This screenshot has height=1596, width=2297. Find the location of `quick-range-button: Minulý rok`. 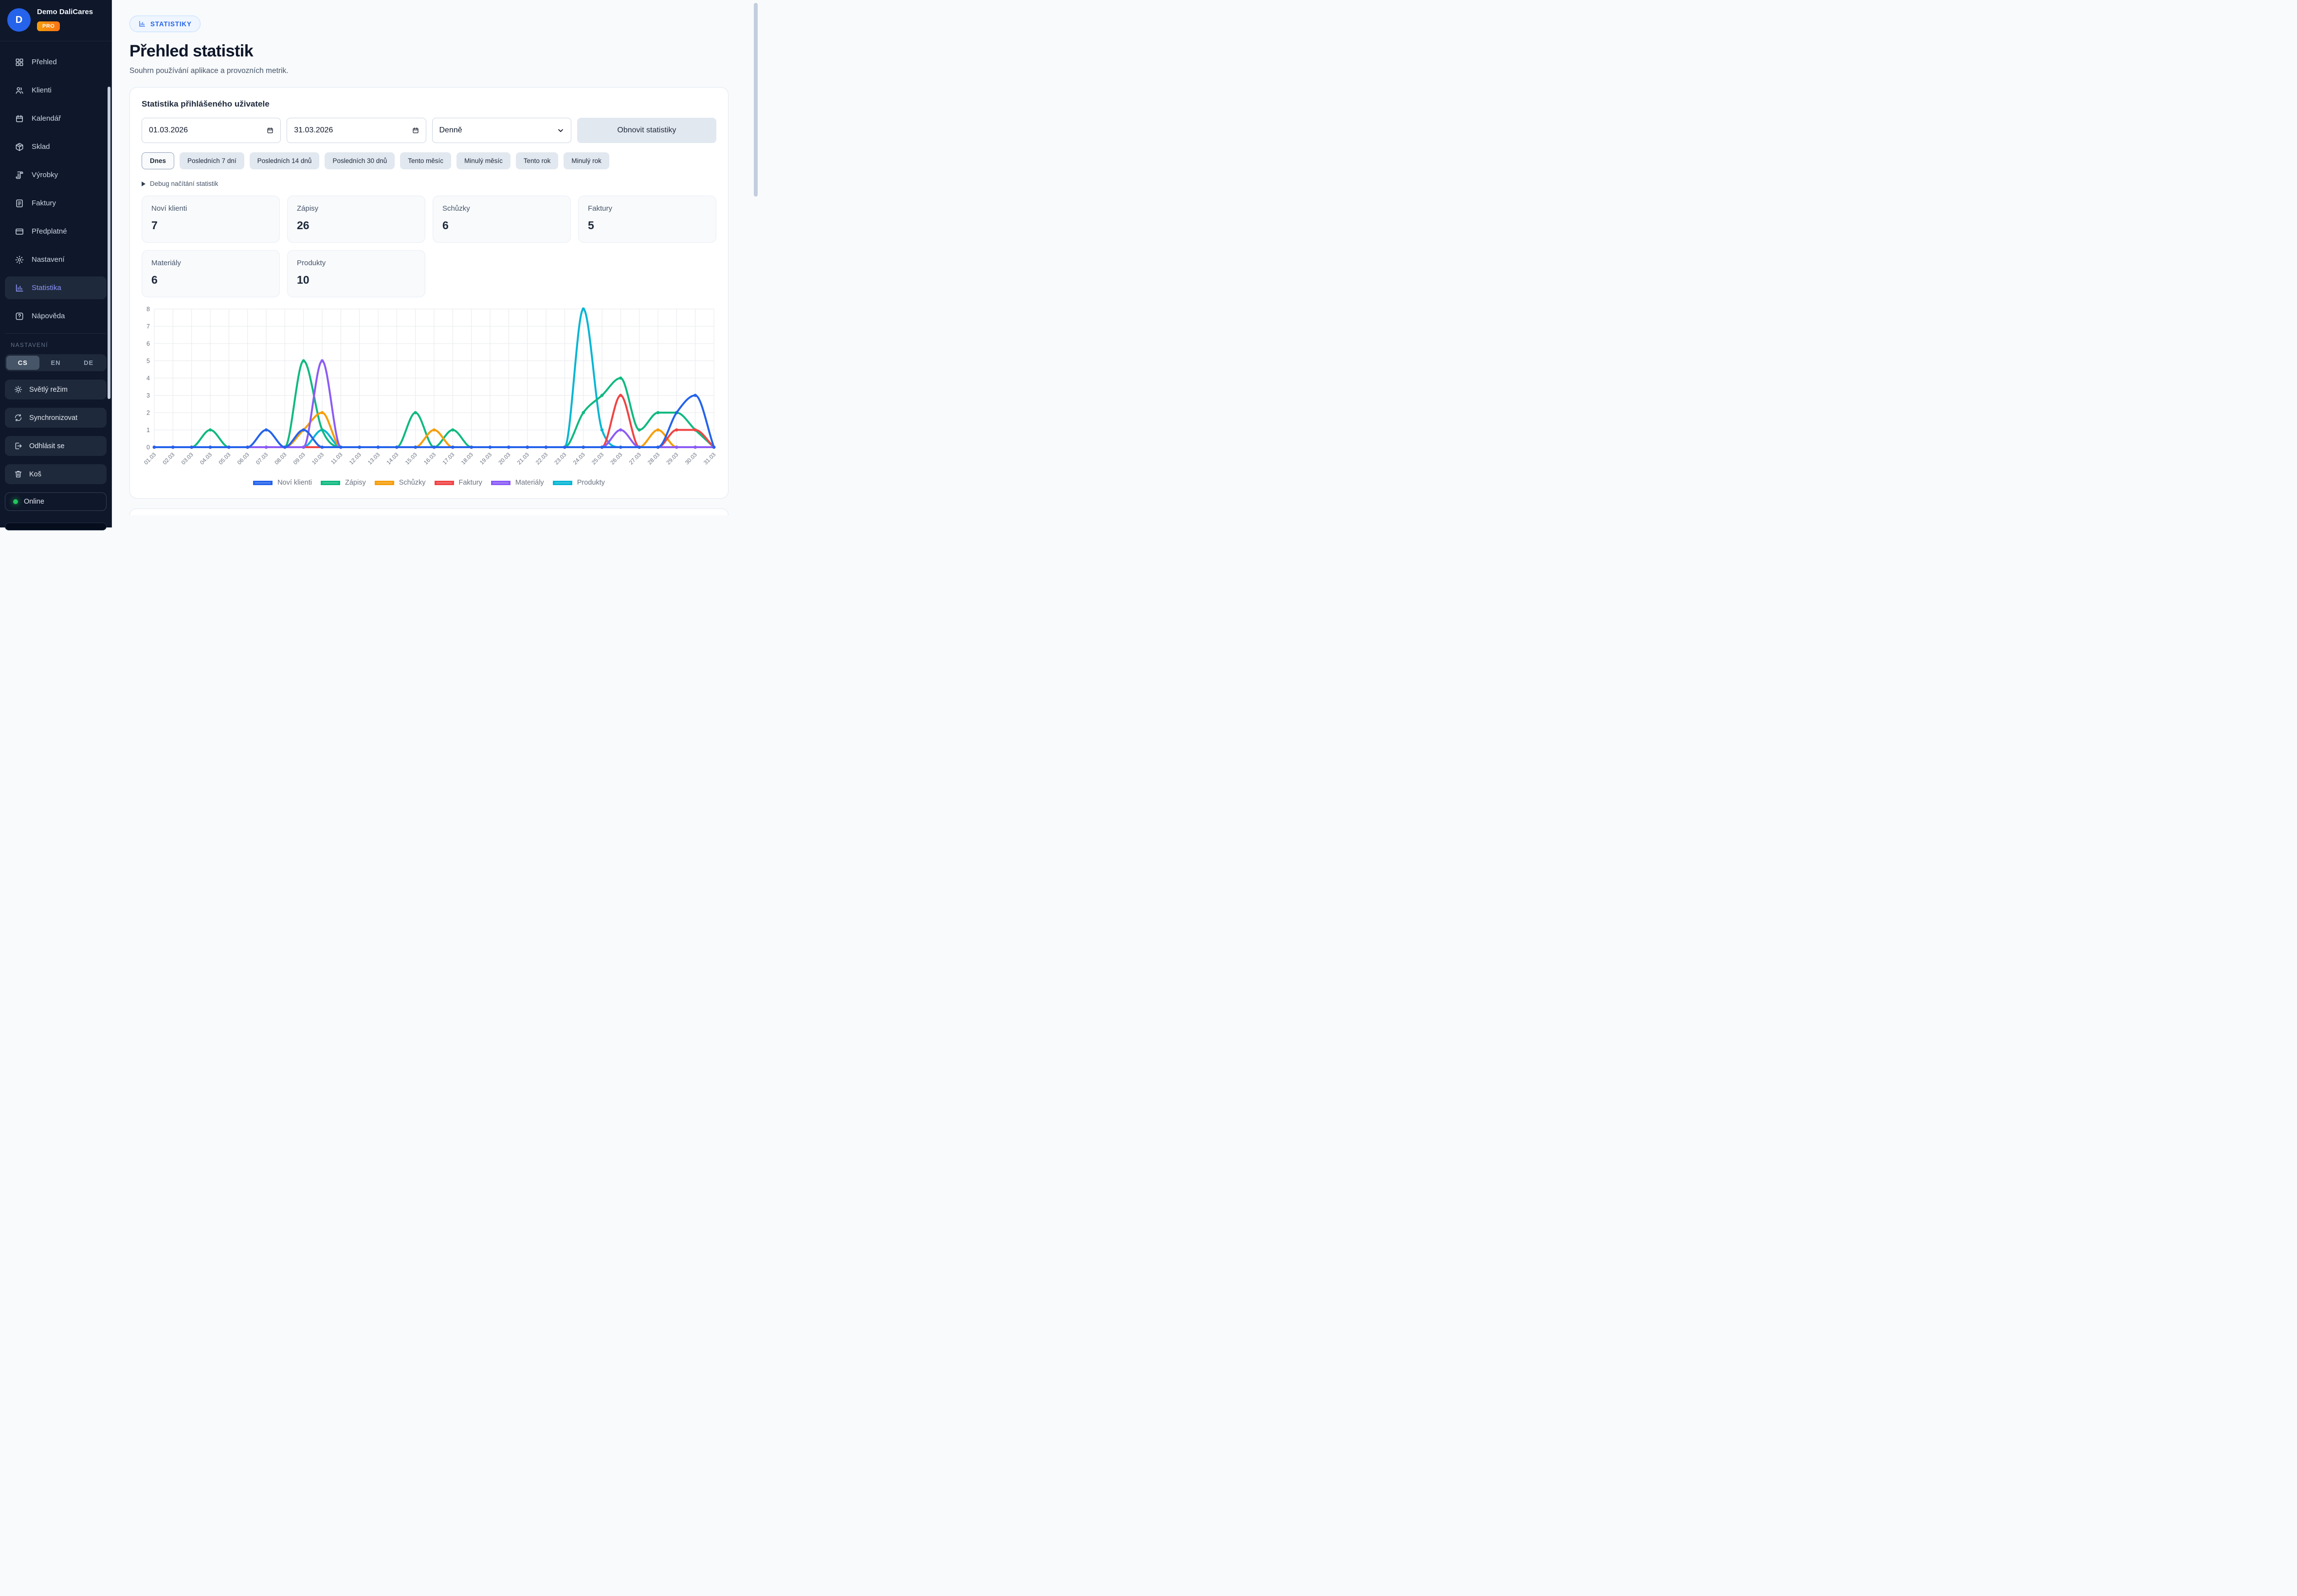

quick-range-button: Minulý rok is located at coordinates (586, 160).